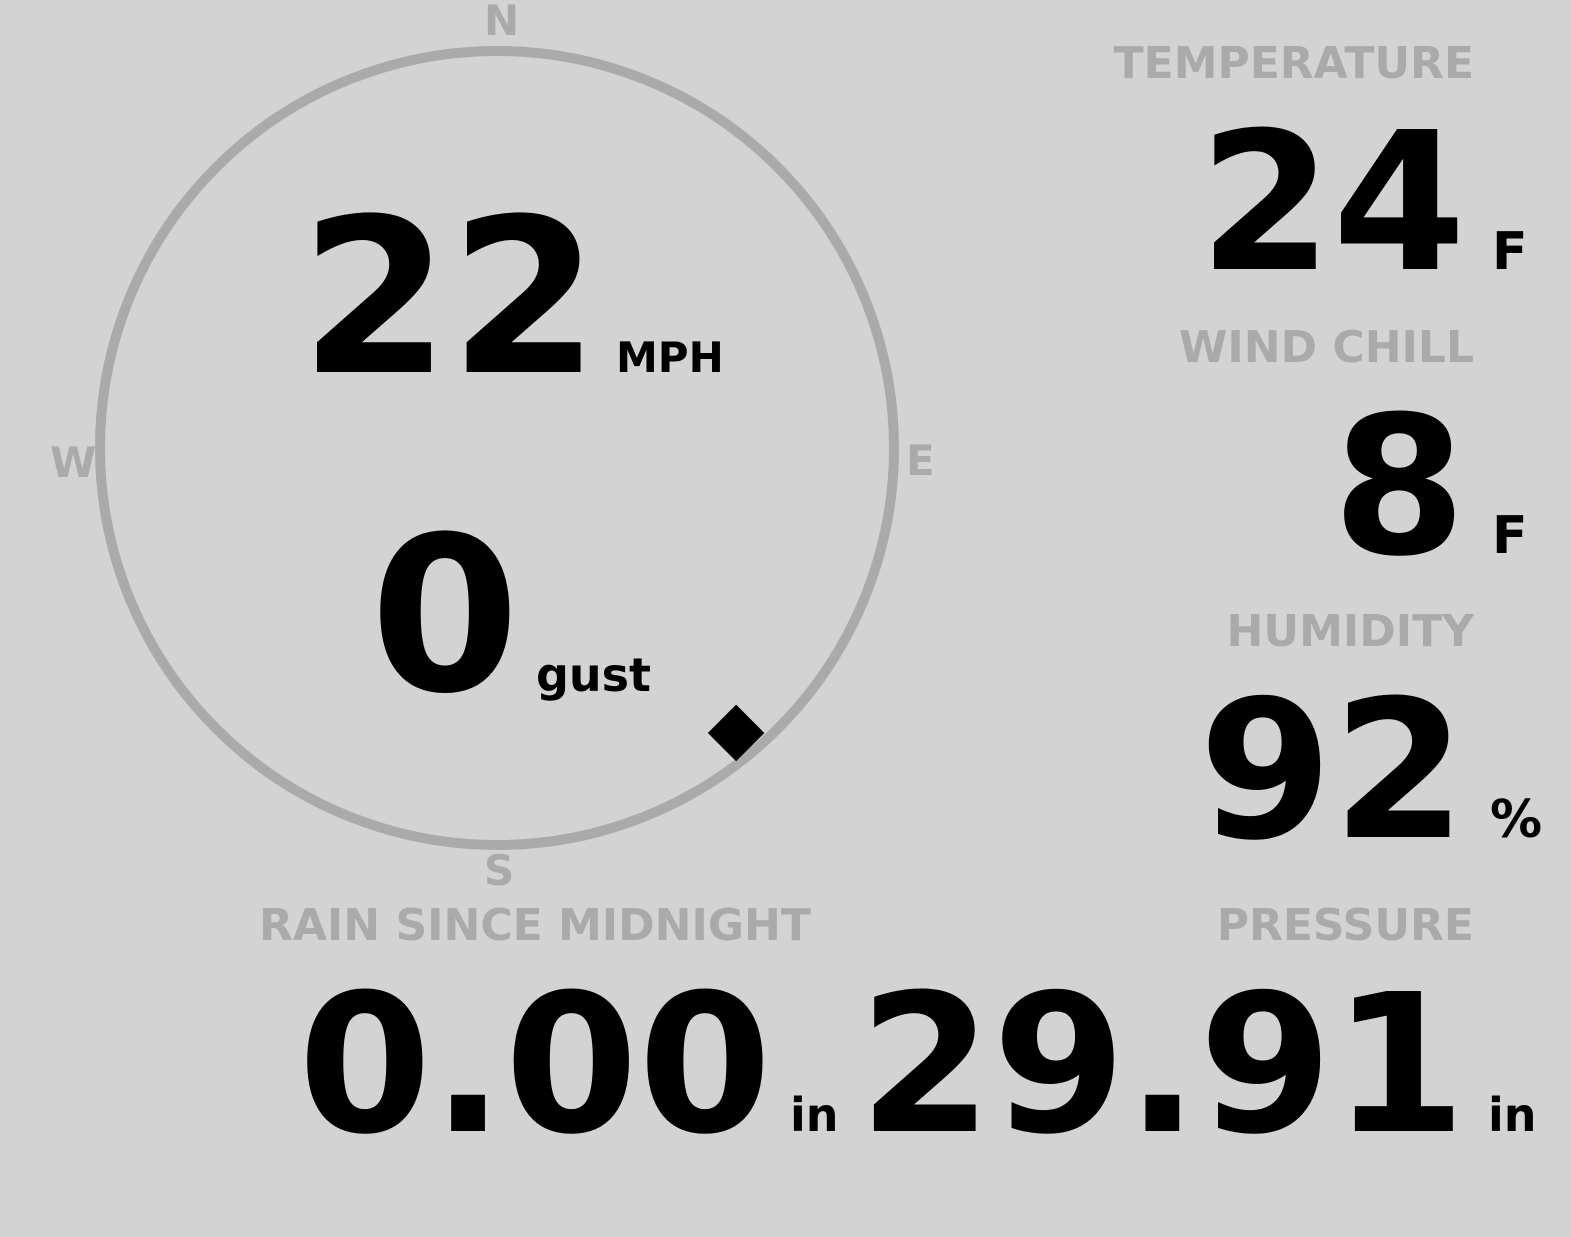 The height and width of the screenshot is (1237, 1571). What do you see at coordinates (535, 1065) in the screenshot?
I see `rain-value: 0.00` at bounding box center [535, 1065].